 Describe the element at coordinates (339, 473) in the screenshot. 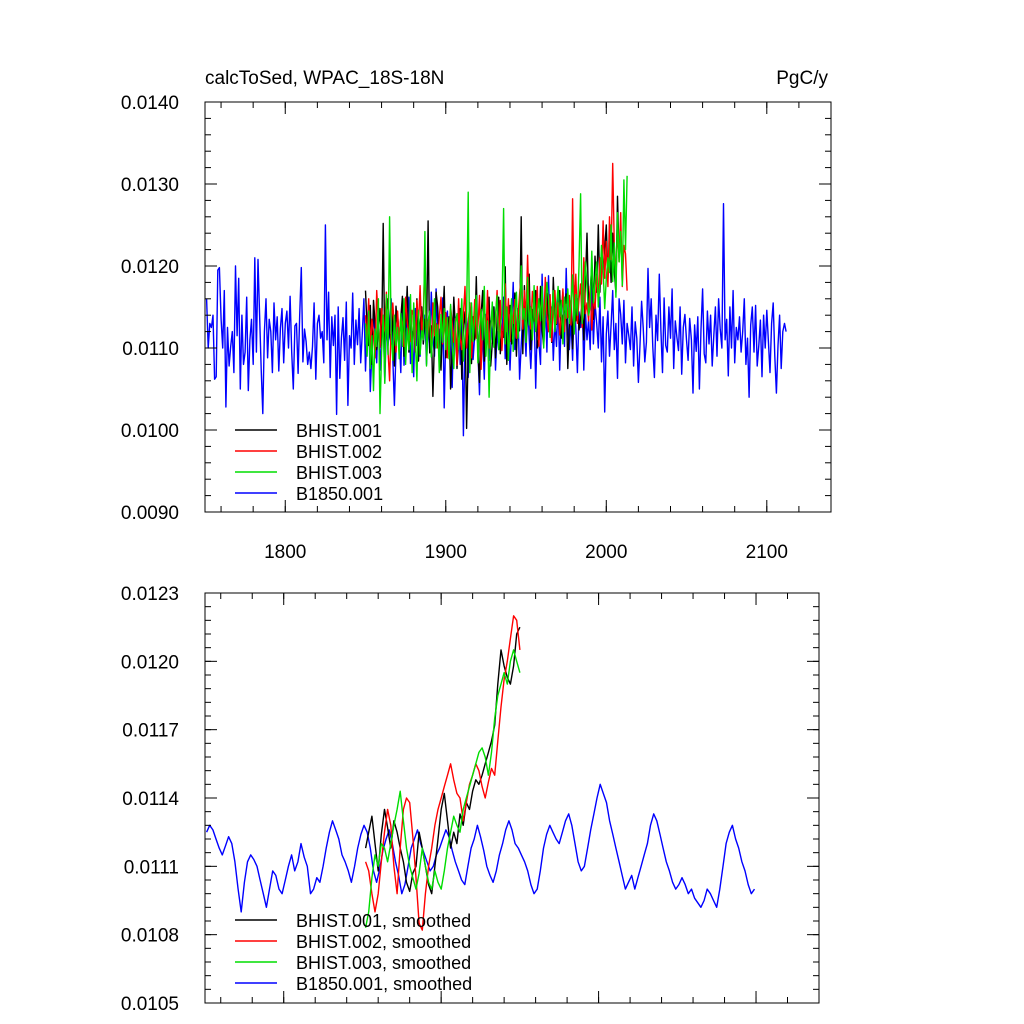

I see `legend-label: BHIST.003` at that location.